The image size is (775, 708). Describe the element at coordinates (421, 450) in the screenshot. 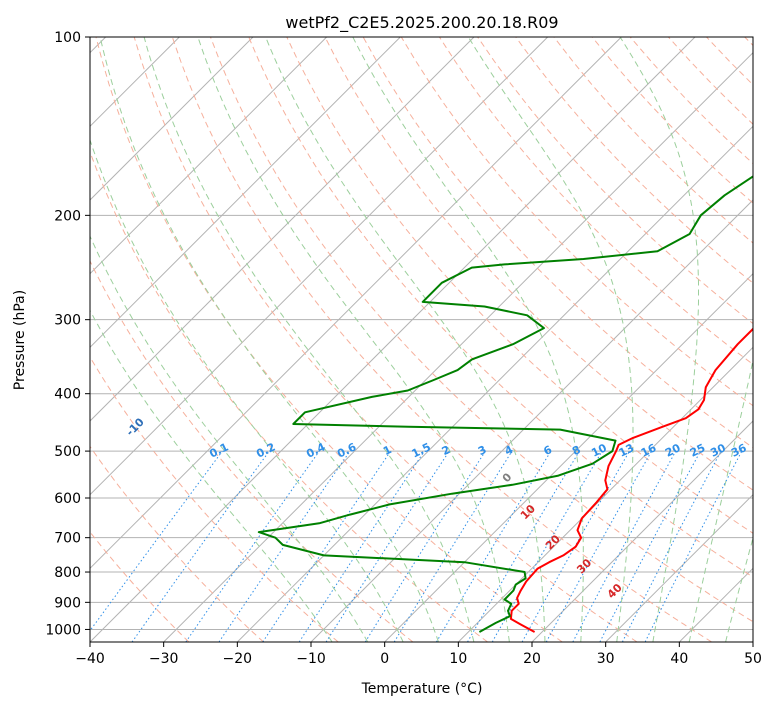

I see `mixing-ratio-label: 1.5` at that location.